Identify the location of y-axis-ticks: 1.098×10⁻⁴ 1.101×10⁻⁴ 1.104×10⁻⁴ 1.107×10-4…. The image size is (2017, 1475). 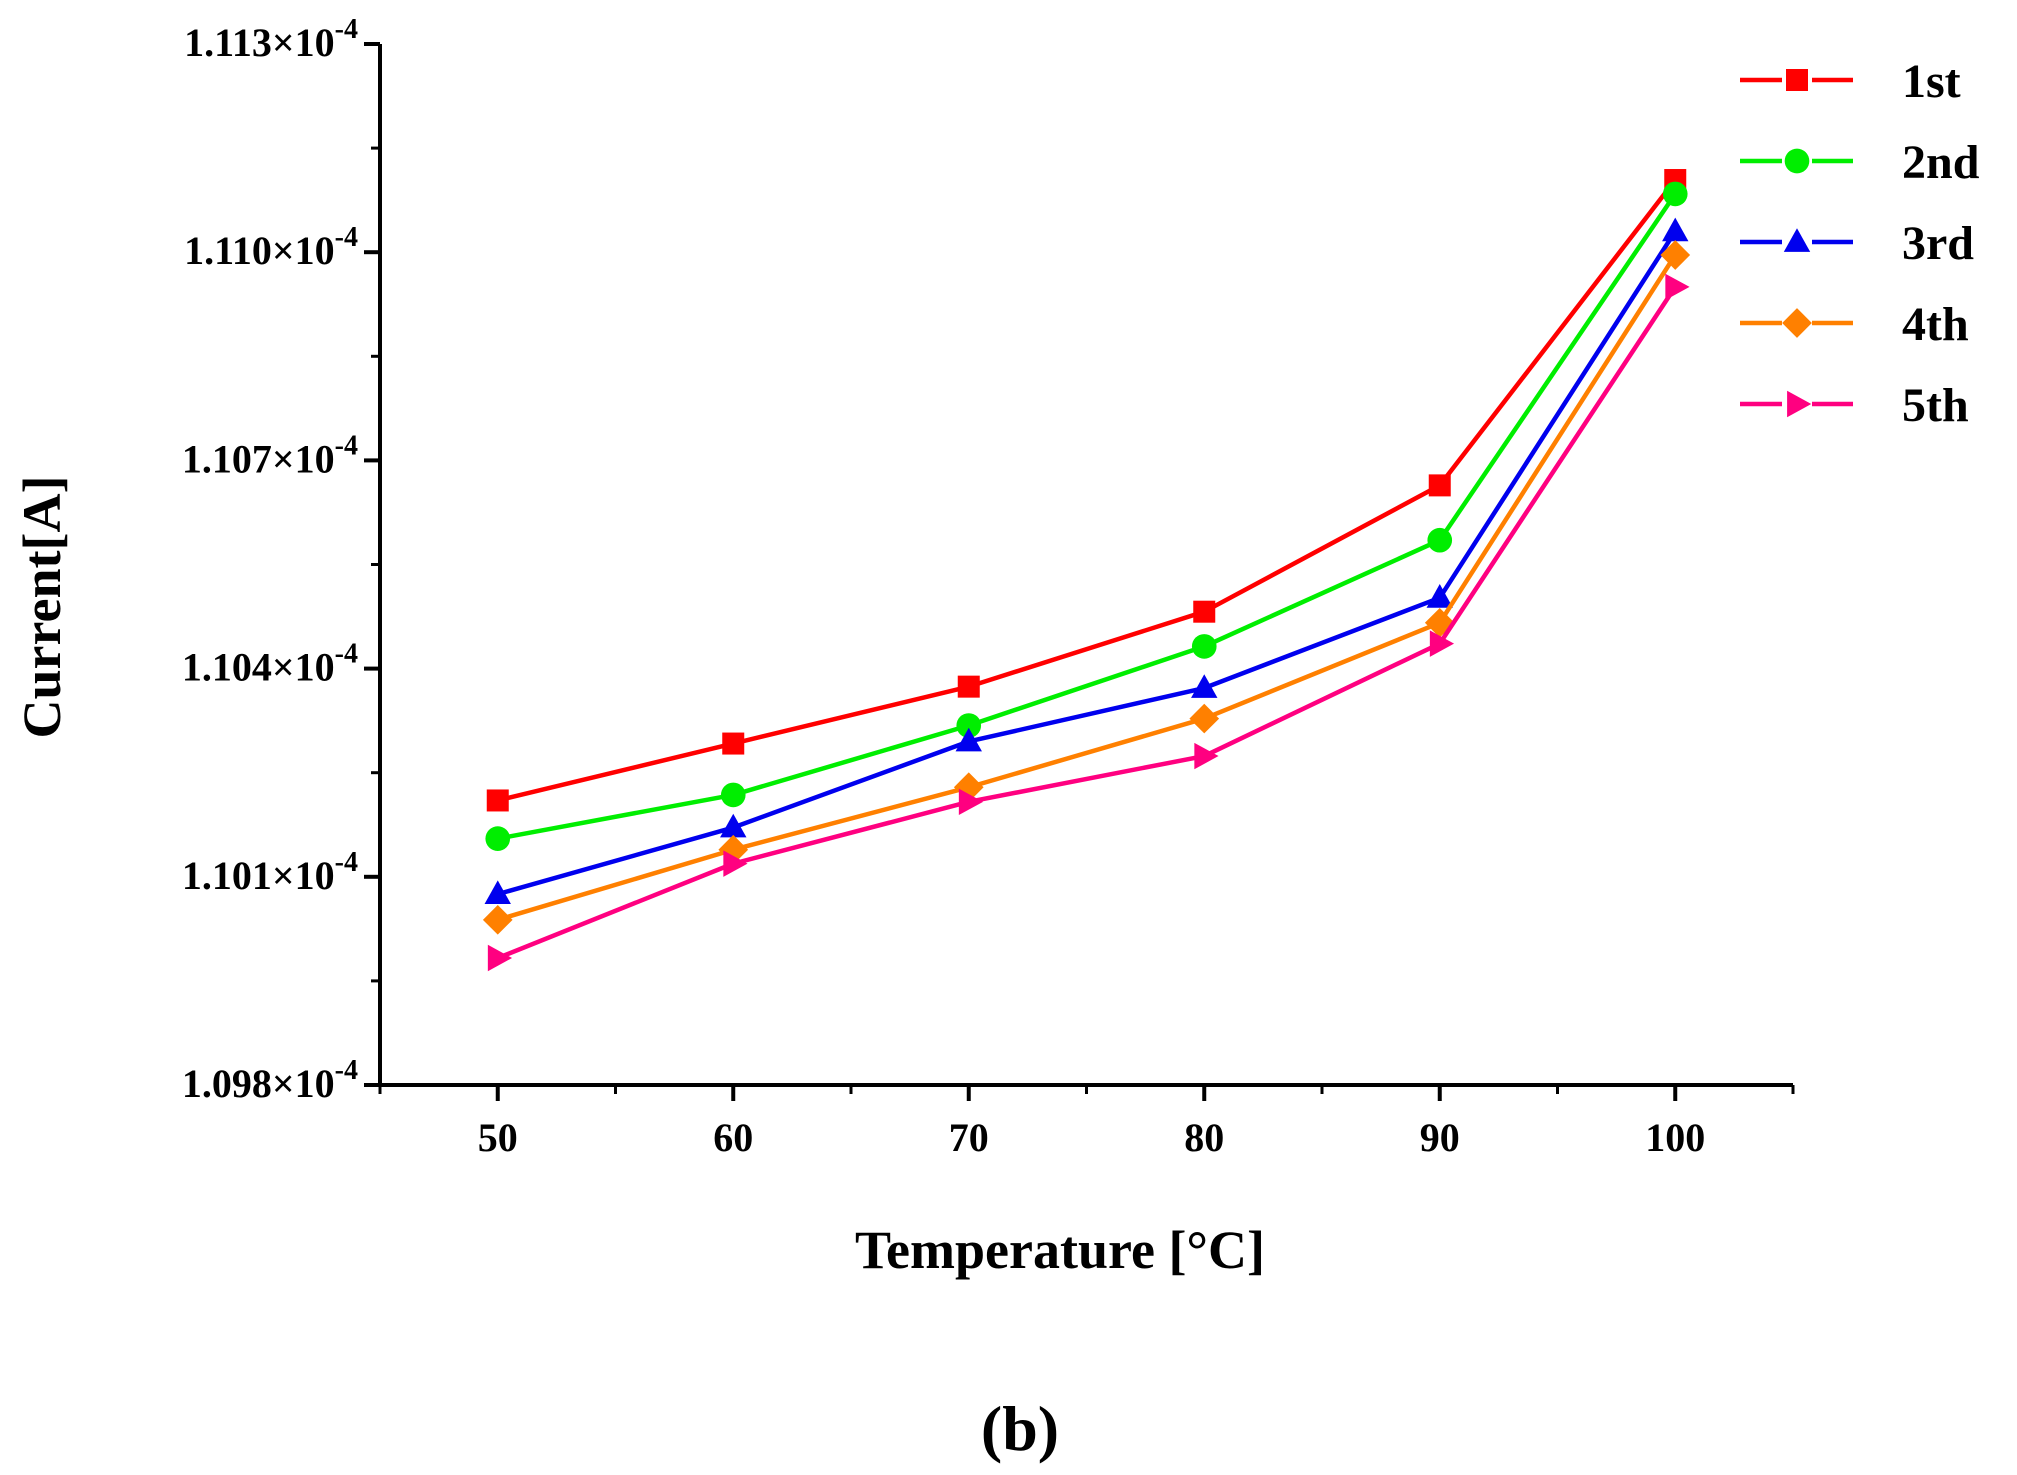
(281, 560).